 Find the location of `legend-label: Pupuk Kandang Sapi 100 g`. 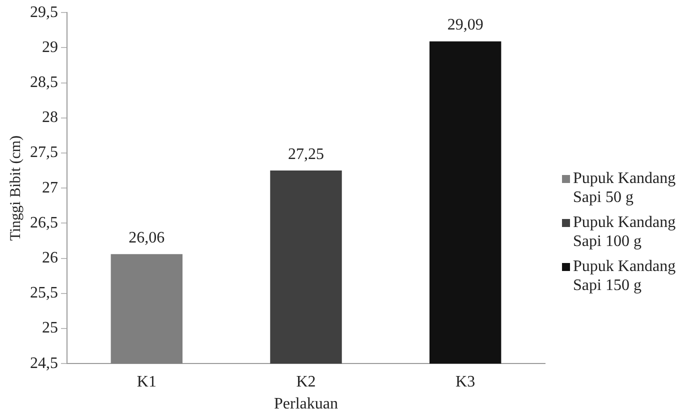

legend-label: Pupuk Kandang Sapi 100 g is located at coordinates (625, 232).